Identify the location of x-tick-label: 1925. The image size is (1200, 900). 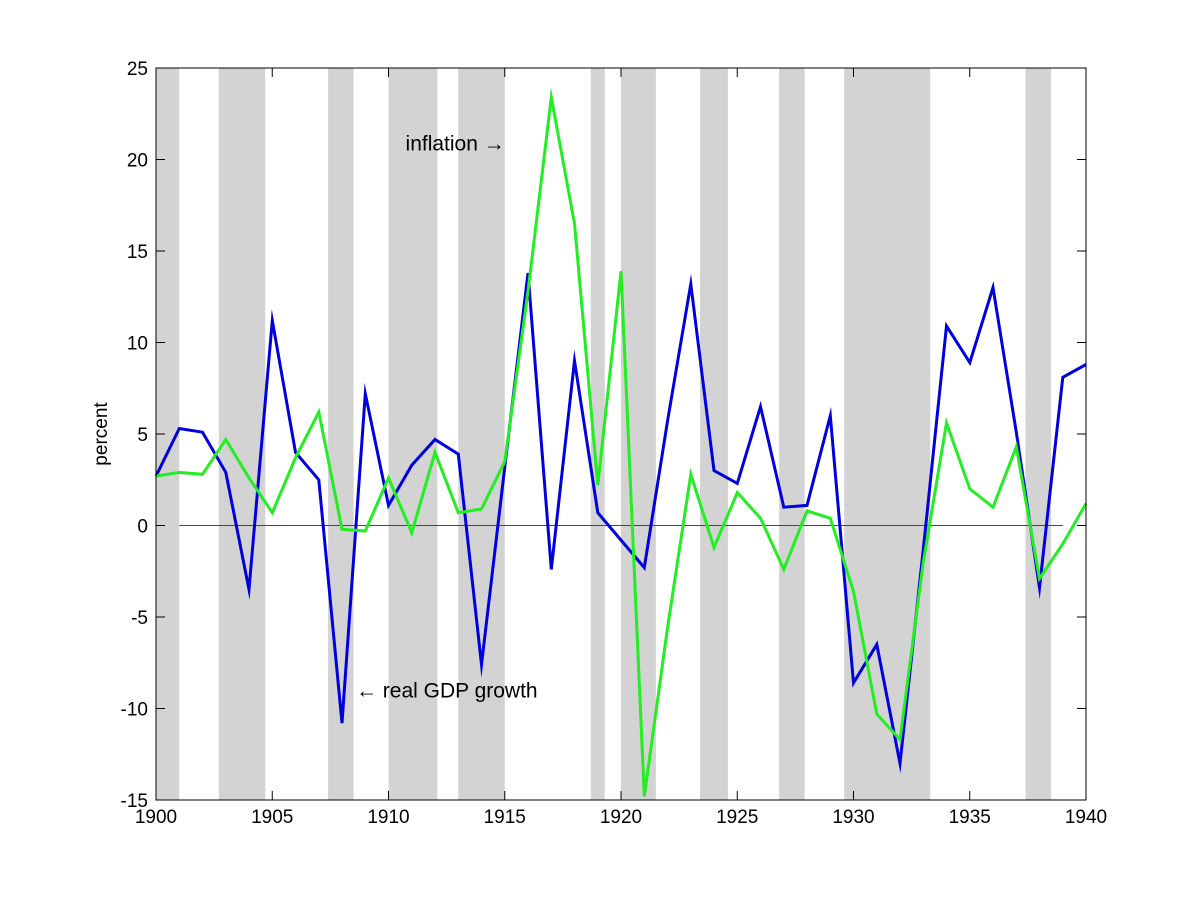
(737, 817).